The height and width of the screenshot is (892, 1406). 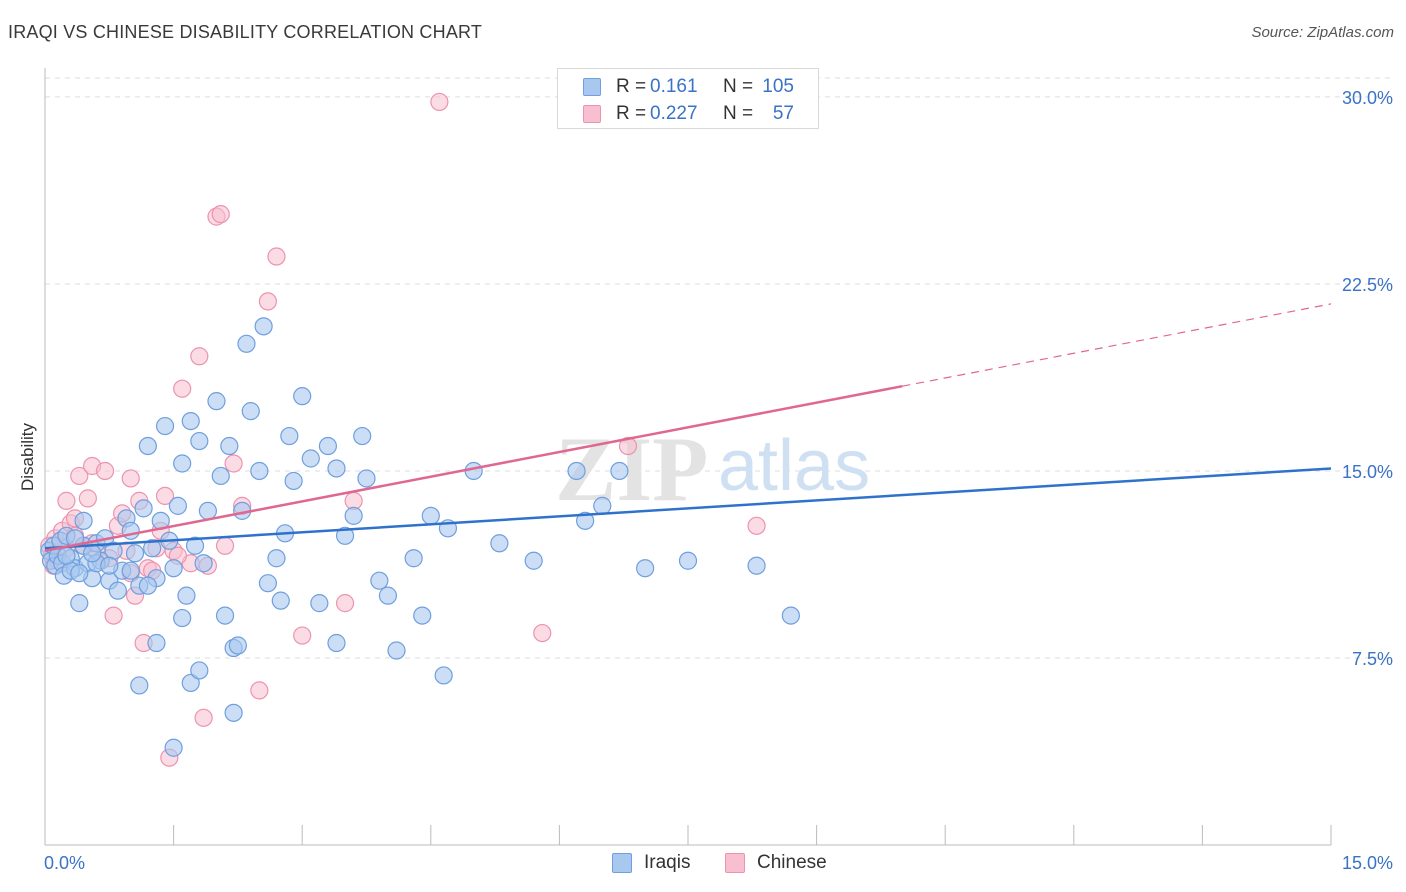 I want to click on watermark: ZIP atlas, so click(x=712, y=469).